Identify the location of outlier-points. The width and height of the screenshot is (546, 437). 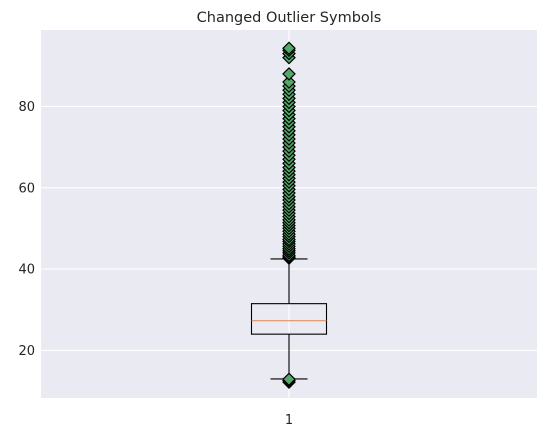
(289, 215).